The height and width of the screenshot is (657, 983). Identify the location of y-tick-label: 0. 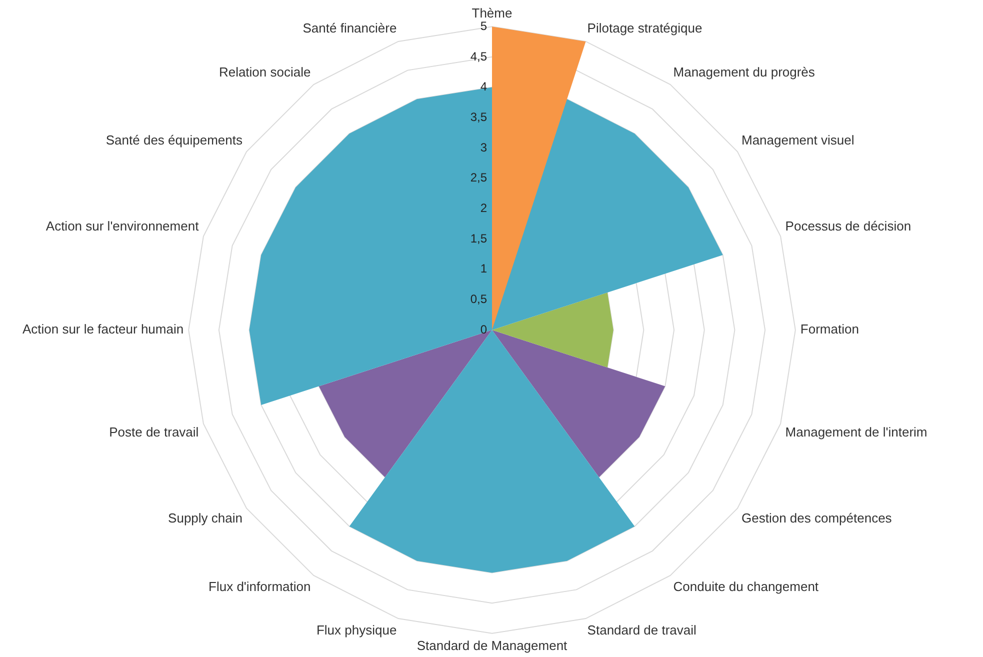
(484, 329).